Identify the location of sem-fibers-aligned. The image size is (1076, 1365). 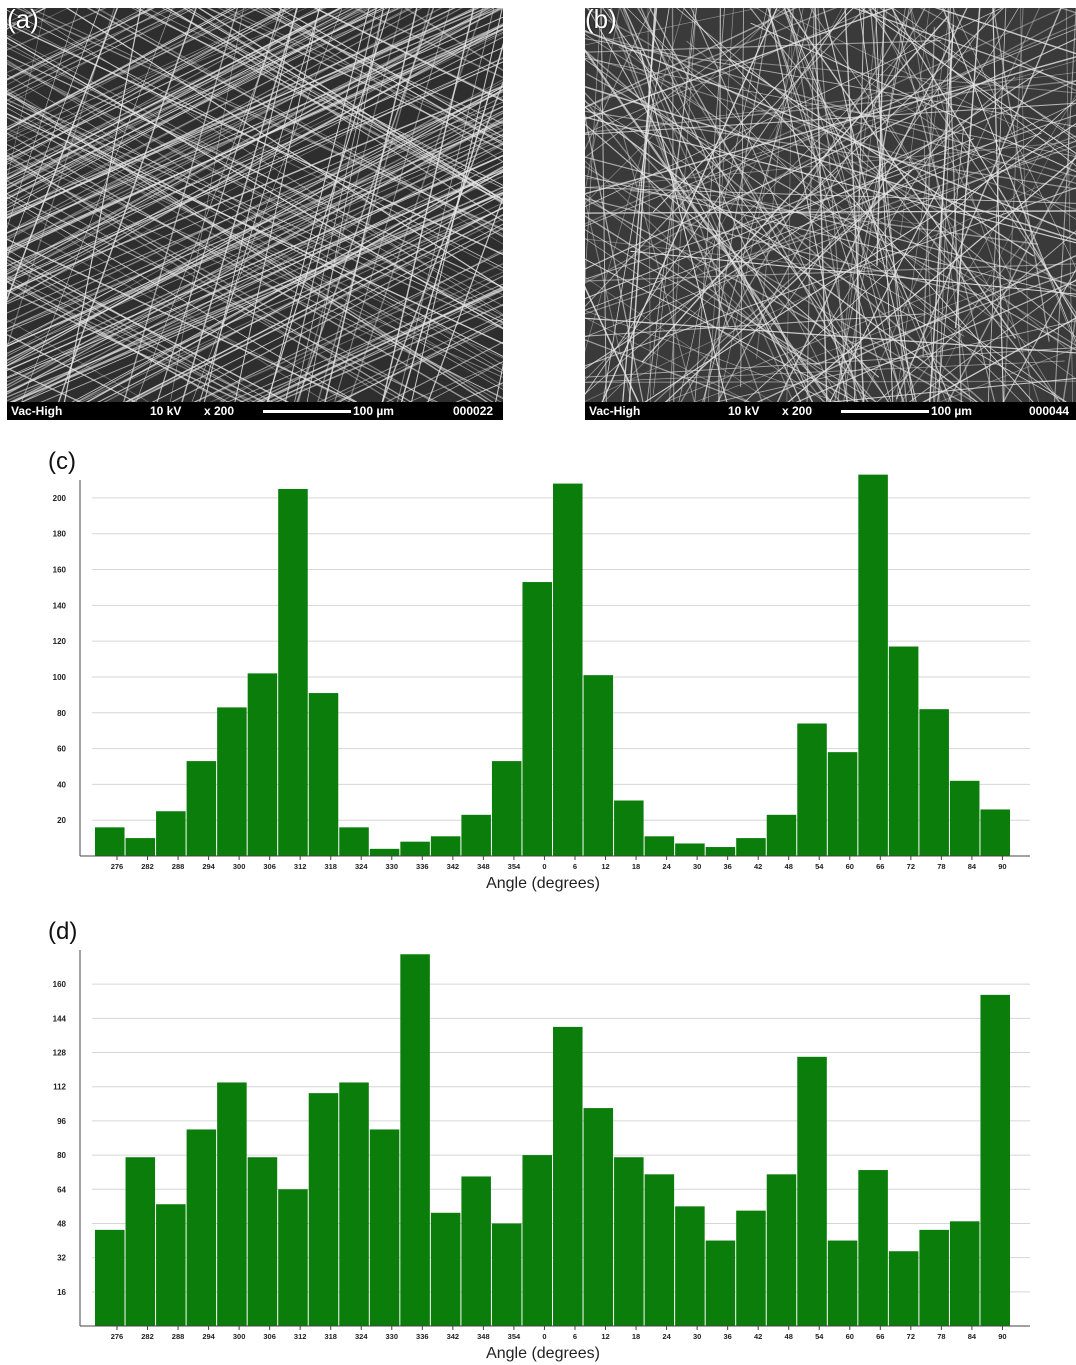
(255, 205).